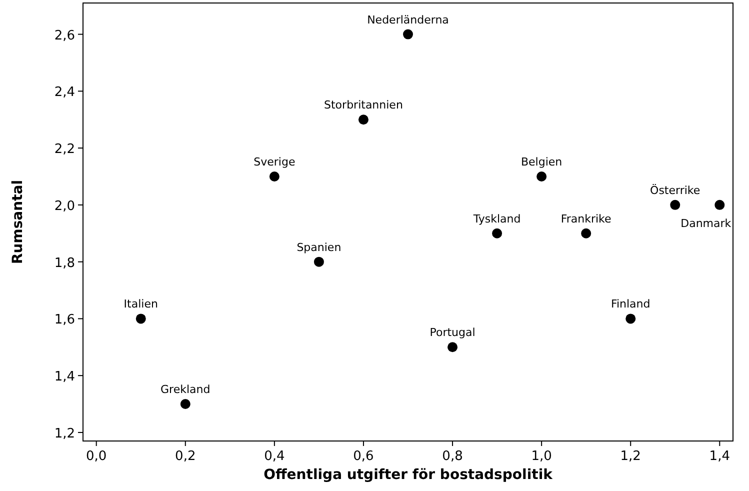  What do you see at coordinates (363, 105) in the screenshot?
I see `annotation: Storbritannien` at bounding box center [363, 105].